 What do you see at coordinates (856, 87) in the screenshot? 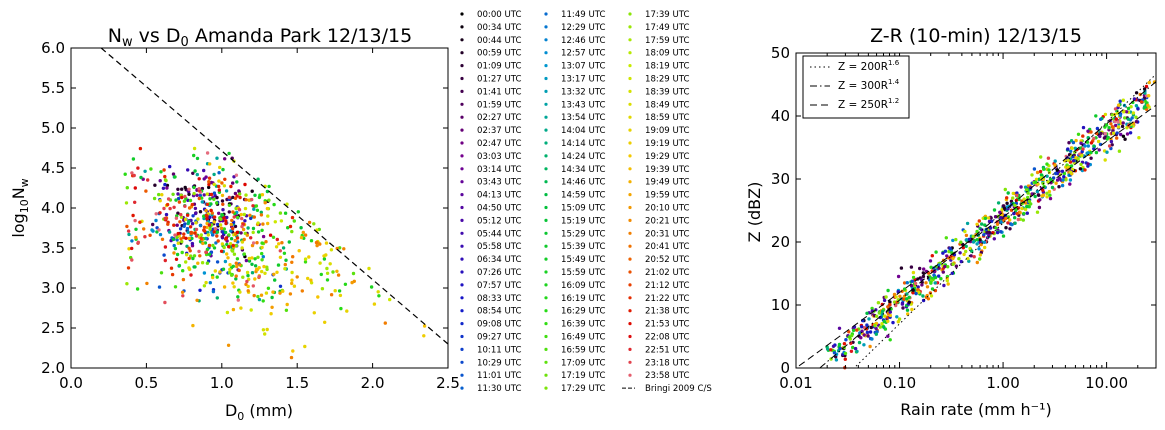
I see `z-r-legend: Z = 200R1.6 Z = 300R1.4 Z = 250R1.2` at bounding box center [856, 87].